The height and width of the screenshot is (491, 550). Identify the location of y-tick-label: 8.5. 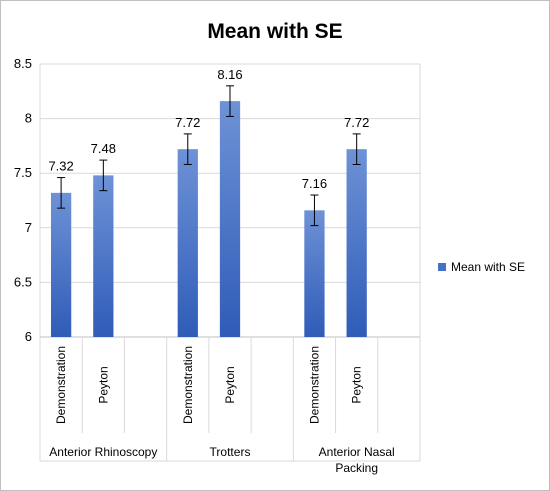
(23, 63).